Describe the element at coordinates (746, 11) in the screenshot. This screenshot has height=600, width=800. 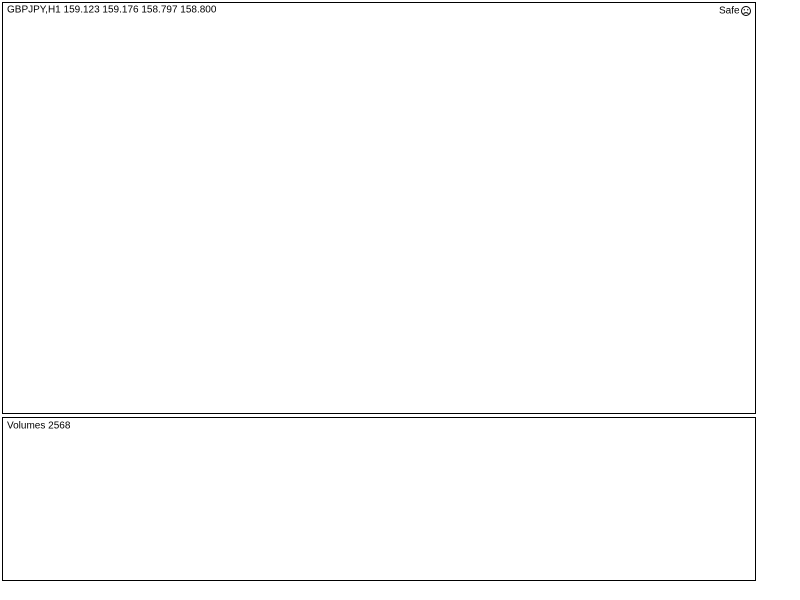
I see `smiley-icon` at that location.